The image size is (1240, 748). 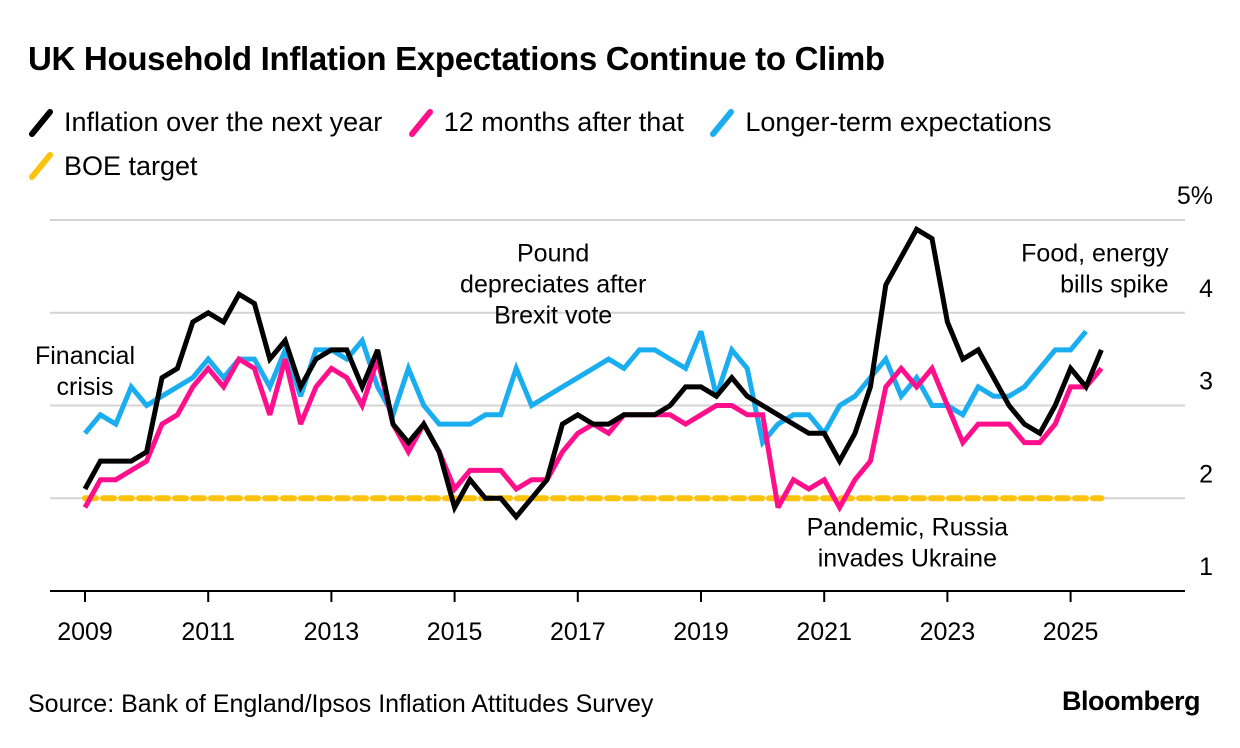 I want to click on bloomberg-logo: Bloomberg, so click(x=1131, y=701).